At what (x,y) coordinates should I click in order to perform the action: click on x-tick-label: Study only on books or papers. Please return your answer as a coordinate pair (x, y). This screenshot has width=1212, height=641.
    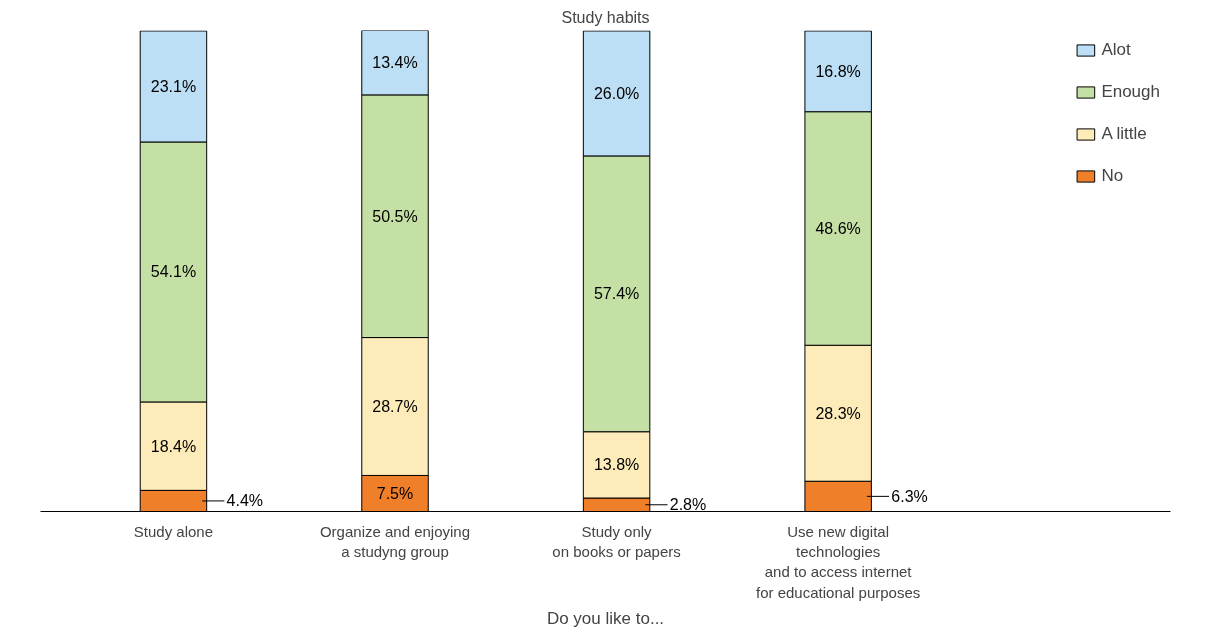
    Looking at the image, I should click on (616, 541).